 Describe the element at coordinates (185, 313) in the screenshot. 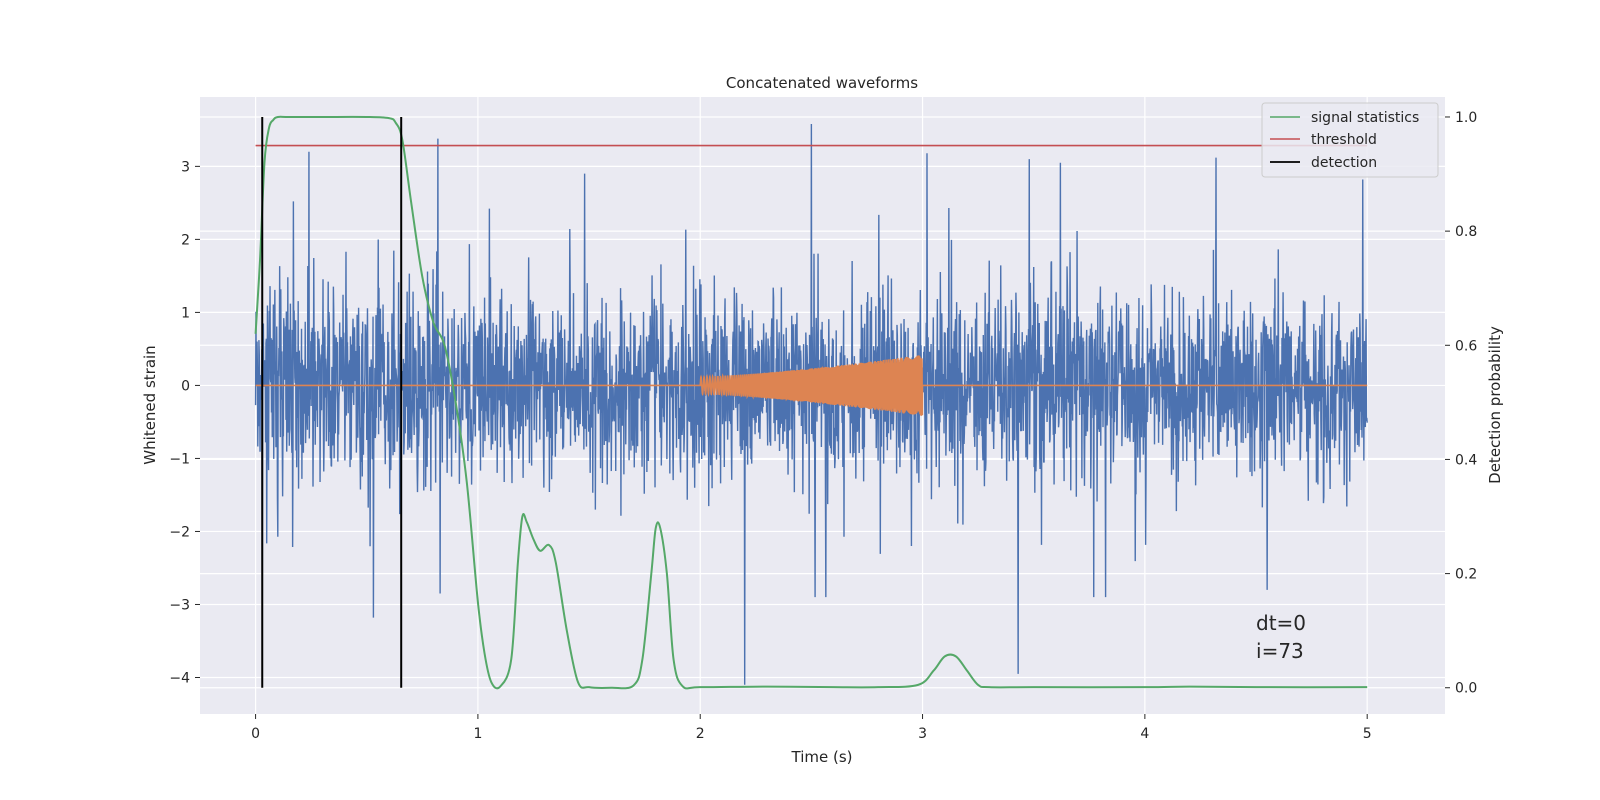

I see `y-tick-label: 1` at that location.